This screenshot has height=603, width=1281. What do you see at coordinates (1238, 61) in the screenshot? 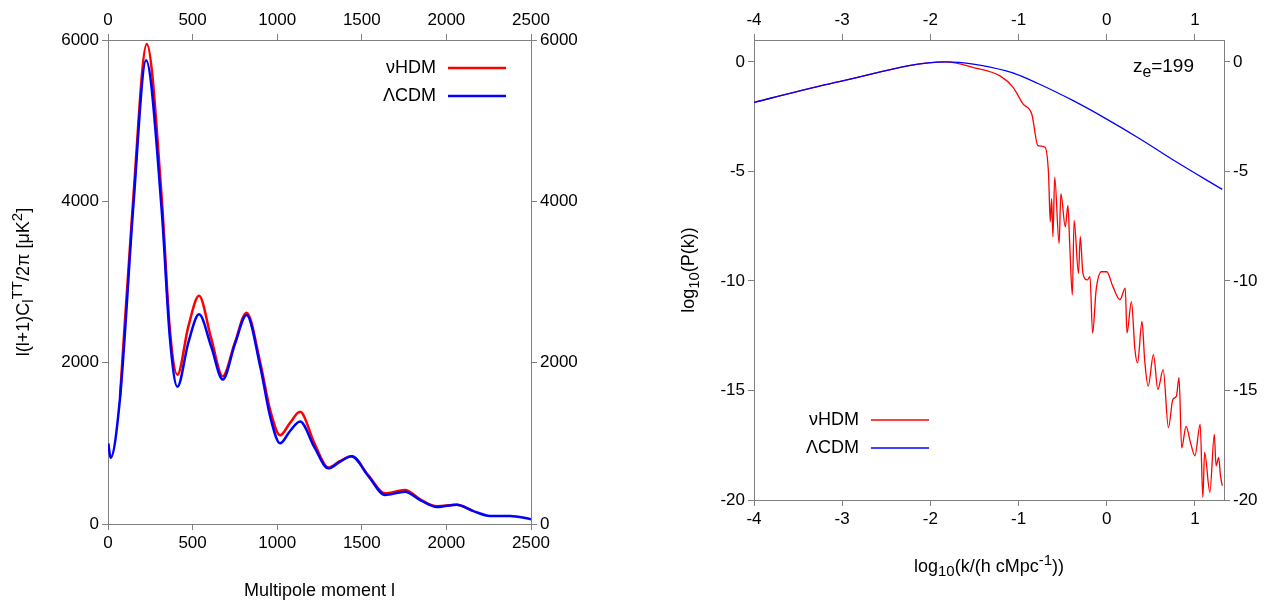
I see `y2-tick-label: 0` at bounding box center [1238, 61].